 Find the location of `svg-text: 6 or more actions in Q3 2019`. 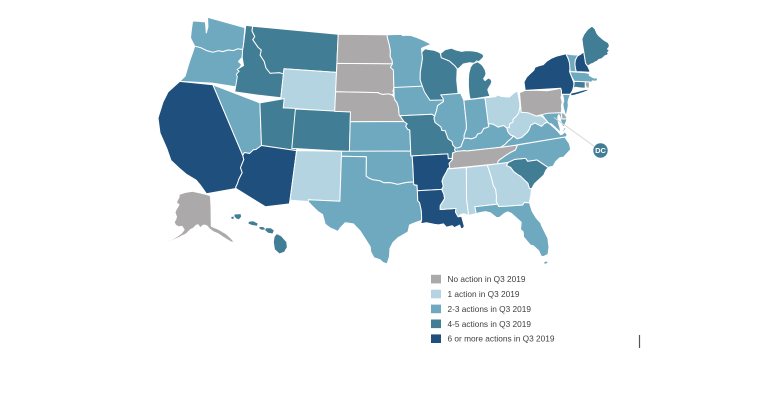

svg-text: 6 or more actions in Q3 2019 is located at coordinates (501, 339).